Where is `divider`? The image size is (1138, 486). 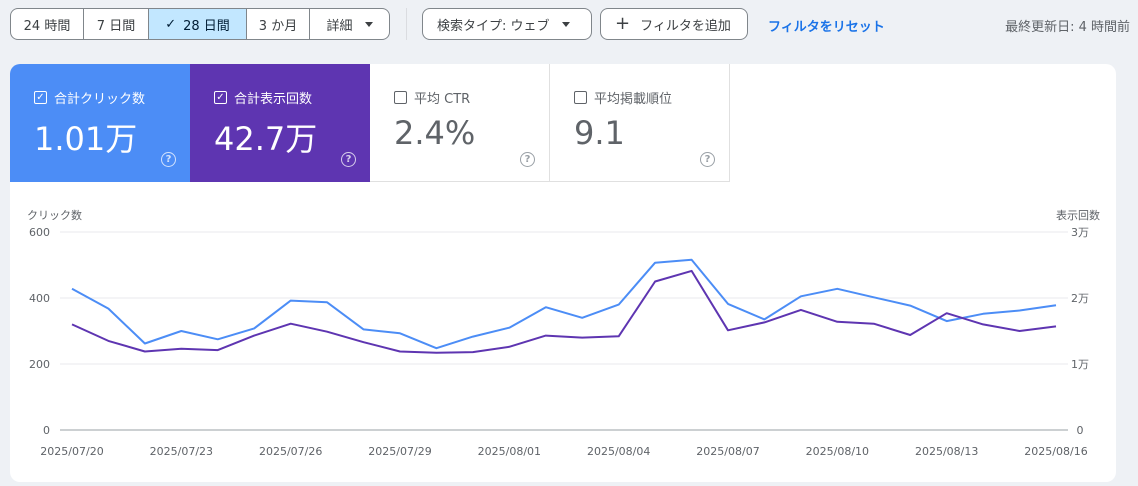
divider is located at coordinates (406, 24).